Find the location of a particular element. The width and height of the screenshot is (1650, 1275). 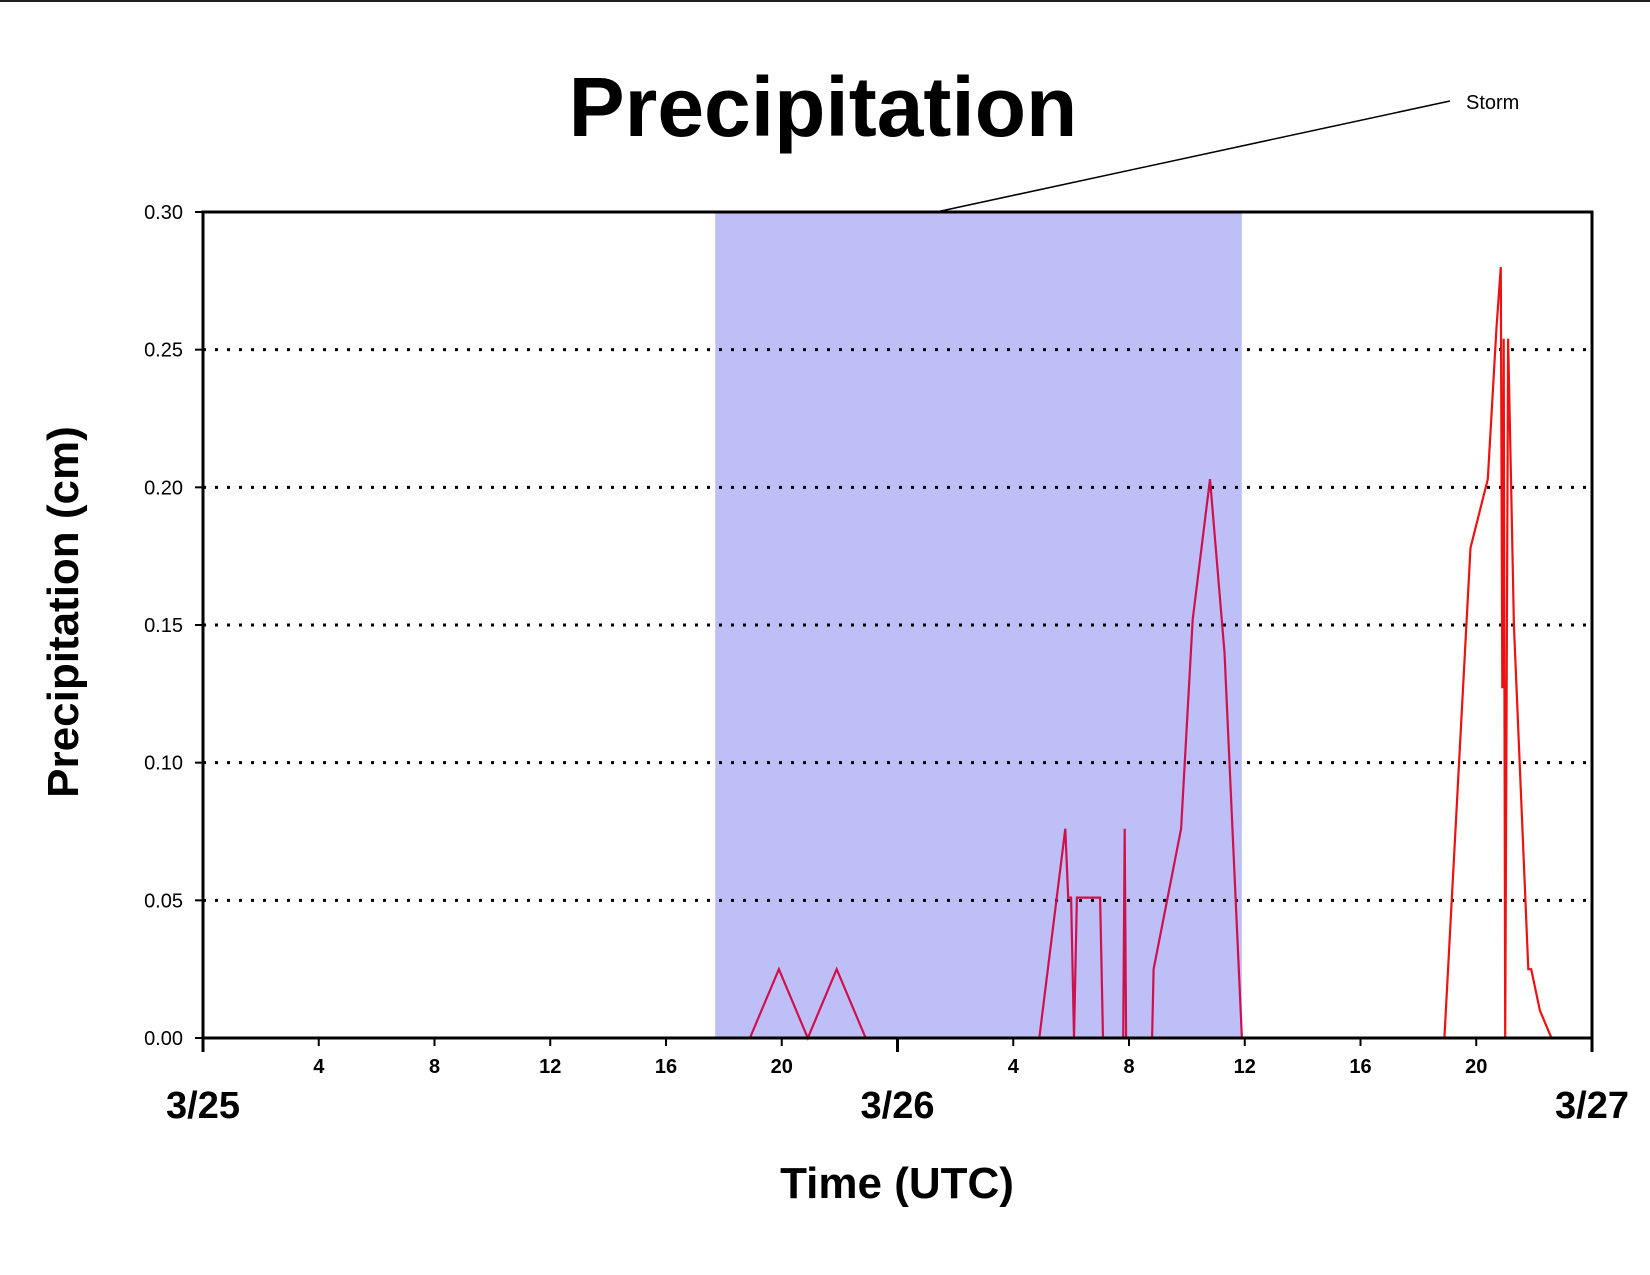

y-tick-label: 0.00 is located at coordinates (163, 1039).